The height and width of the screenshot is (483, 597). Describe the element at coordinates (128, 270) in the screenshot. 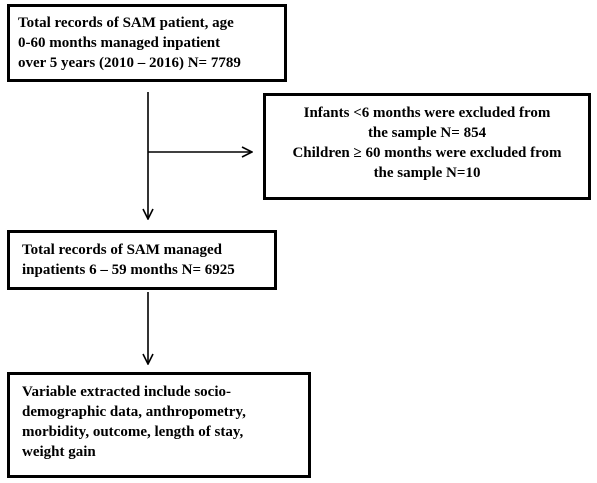

I see `box-text-line: inpatients 6 – 59 months N= 6925` at that location.